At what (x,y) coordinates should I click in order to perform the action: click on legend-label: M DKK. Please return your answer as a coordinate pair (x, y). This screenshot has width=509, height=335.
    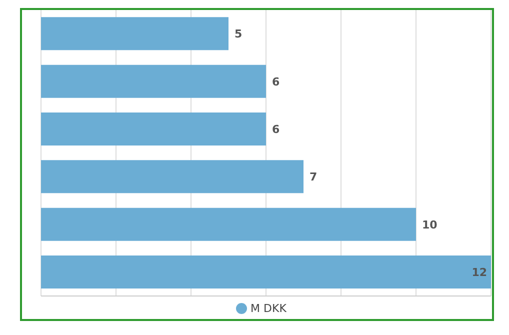
    Looking at the image, I should click on (268, 308).